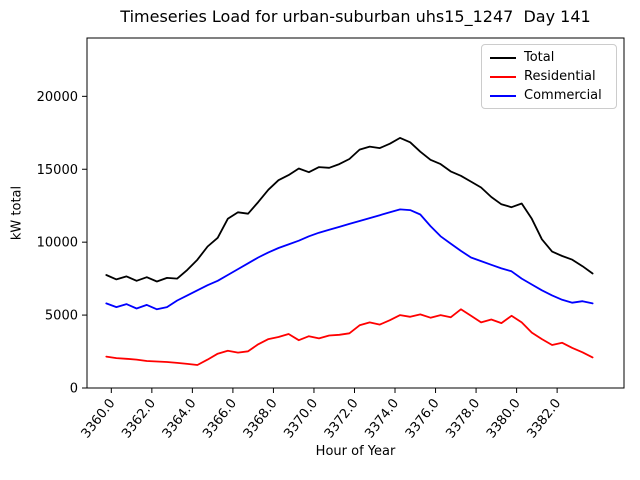 This screenshot has height=480, width=640. I want to click on legend-line-total-icon, so click(503, 57).